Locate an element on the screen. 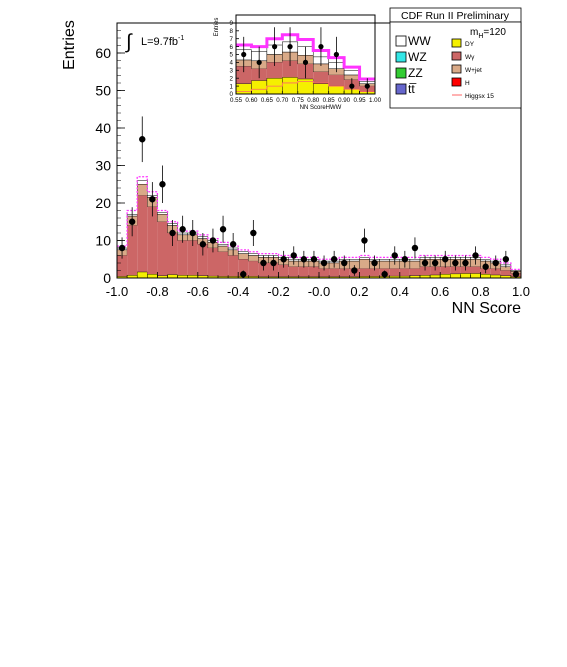 This screenshot has width=567, height=667. higgs-x15-line is located at coordinates (319, 223).